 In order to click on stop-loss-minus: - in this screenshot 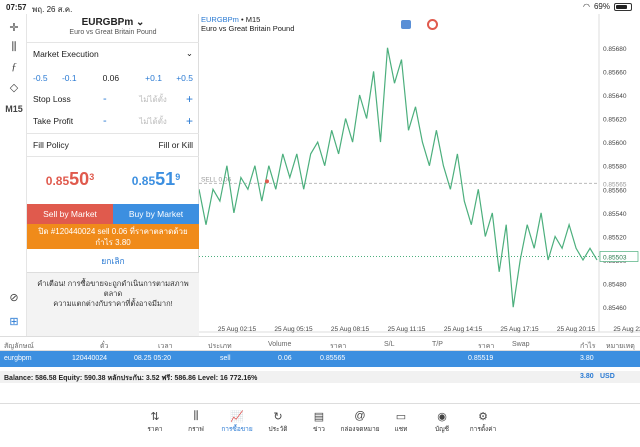, I will do `click(105, 99)`.